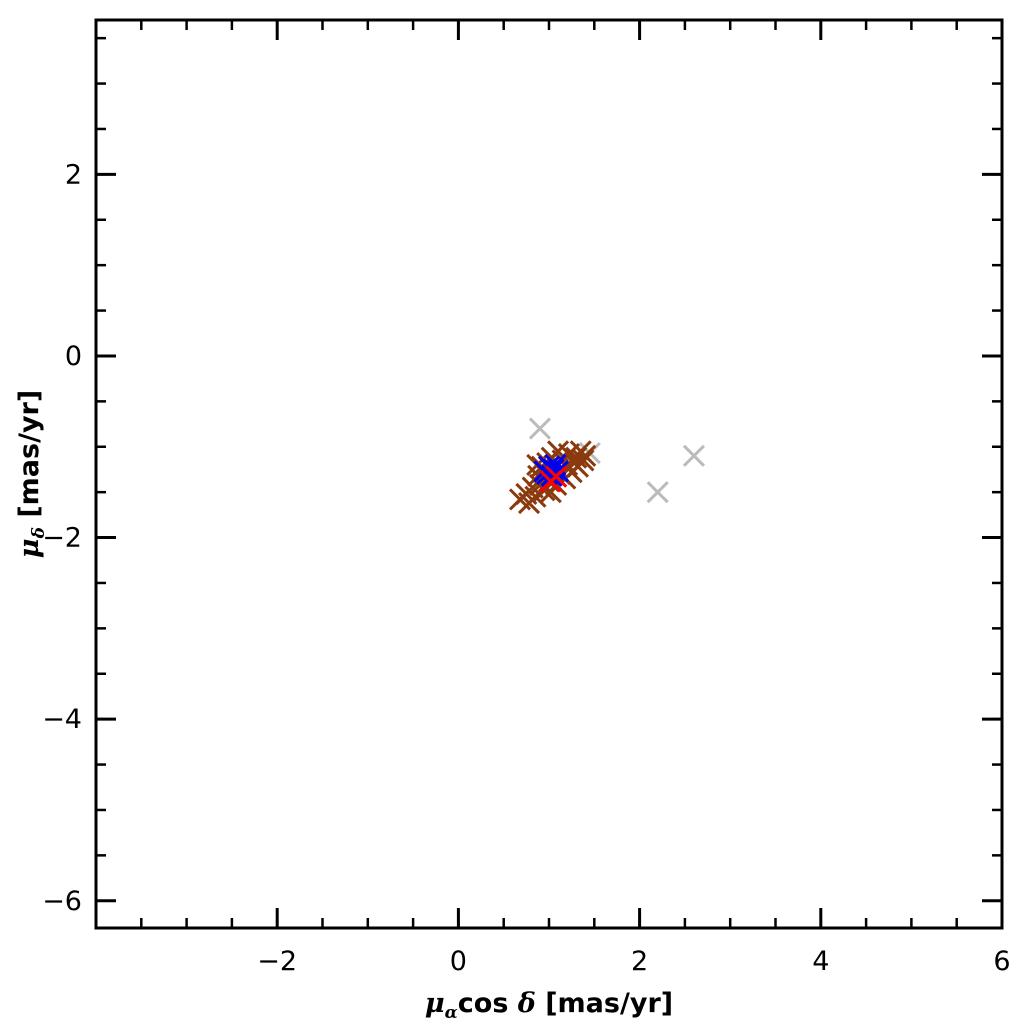 This screenshot has height=1024, width=1024. I want to click on y-tick-label: −6, so click(62, 901).